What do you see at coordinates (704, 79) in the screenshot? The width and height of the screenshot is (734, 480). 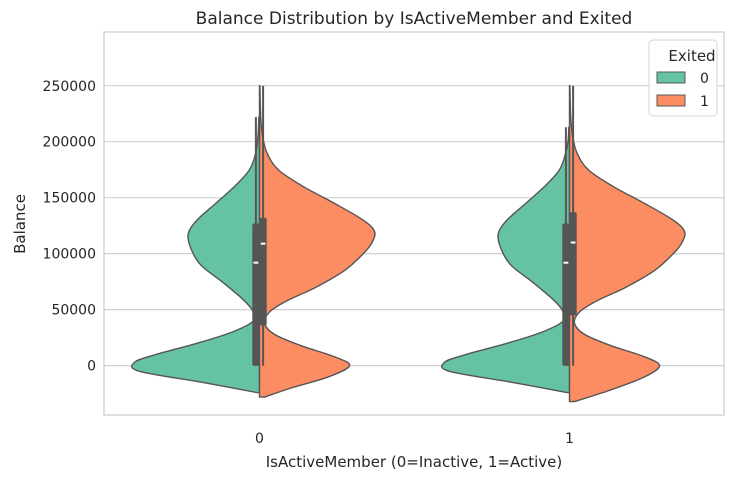 I see `legend-label-0: 0` at bounding box center [704, 79].